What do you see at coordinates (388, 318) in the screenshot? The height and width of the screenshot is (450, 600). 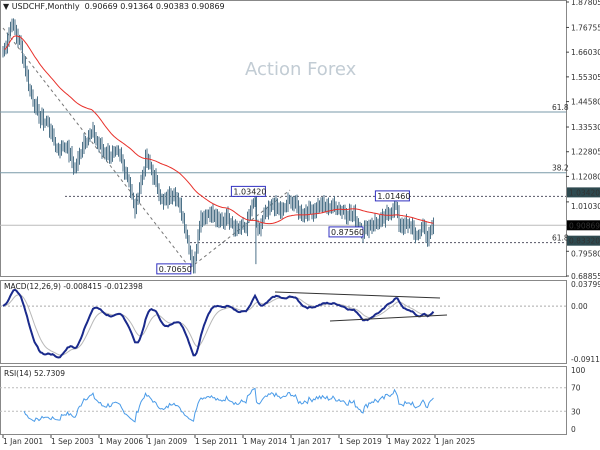 I see `macd-trendline-lower` at bounding box center [388, 318].